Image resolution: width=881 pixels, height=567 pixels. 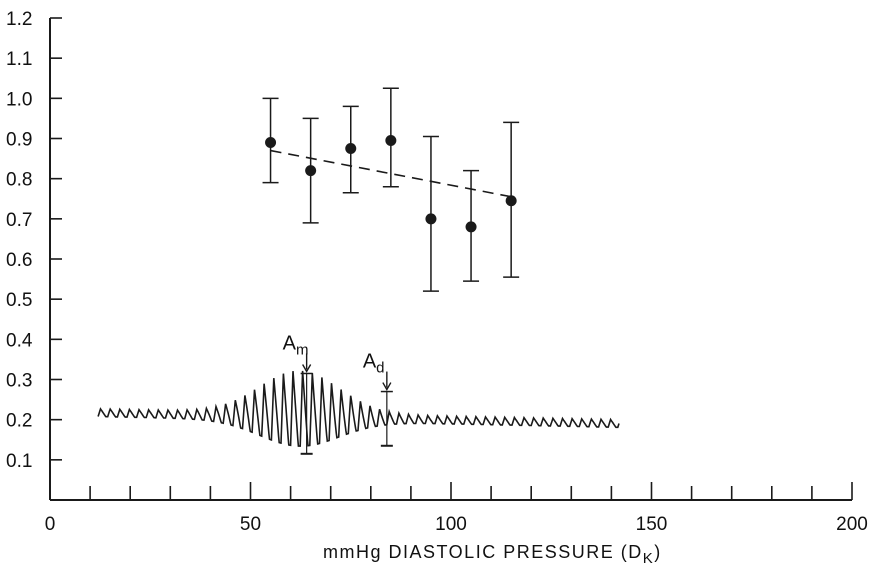 What do you see at coordinates (19, 99) in the screenshot?
I see `y-tick-label: 1.0` at bounding box center [19, 99].